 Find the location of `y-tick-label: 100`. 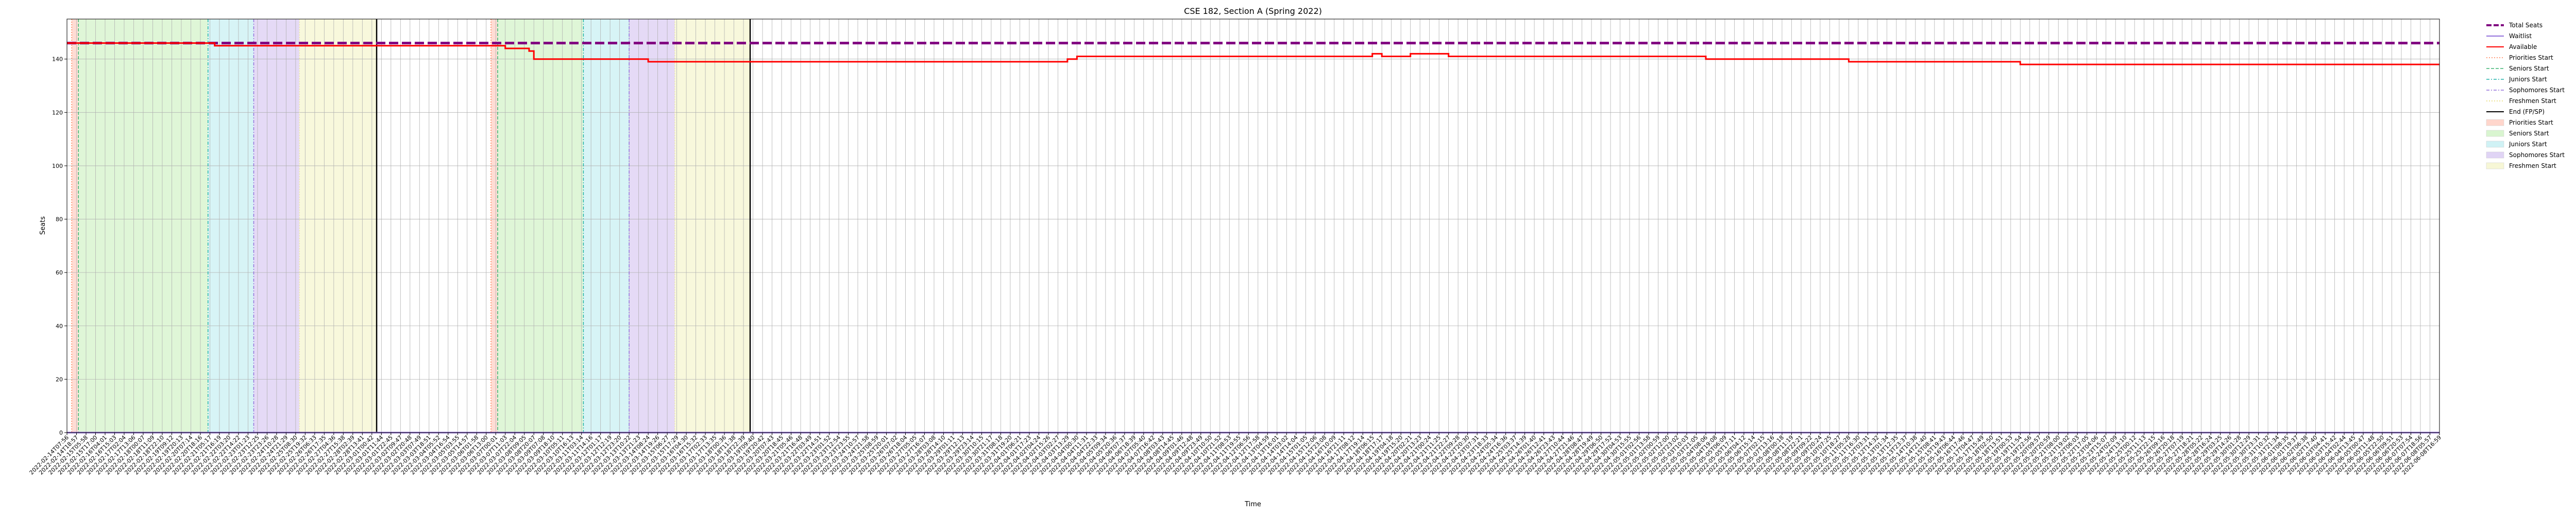

y-tick-label: 100 is located at coordinates (57, 166).